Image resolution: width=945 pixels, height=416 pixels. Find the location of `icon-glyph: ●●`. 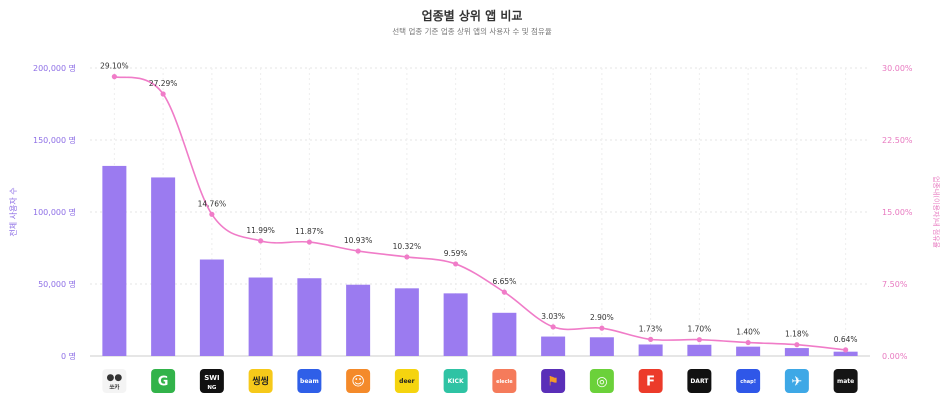

icon-glyph: ●● is located at coordinates (115, 378).